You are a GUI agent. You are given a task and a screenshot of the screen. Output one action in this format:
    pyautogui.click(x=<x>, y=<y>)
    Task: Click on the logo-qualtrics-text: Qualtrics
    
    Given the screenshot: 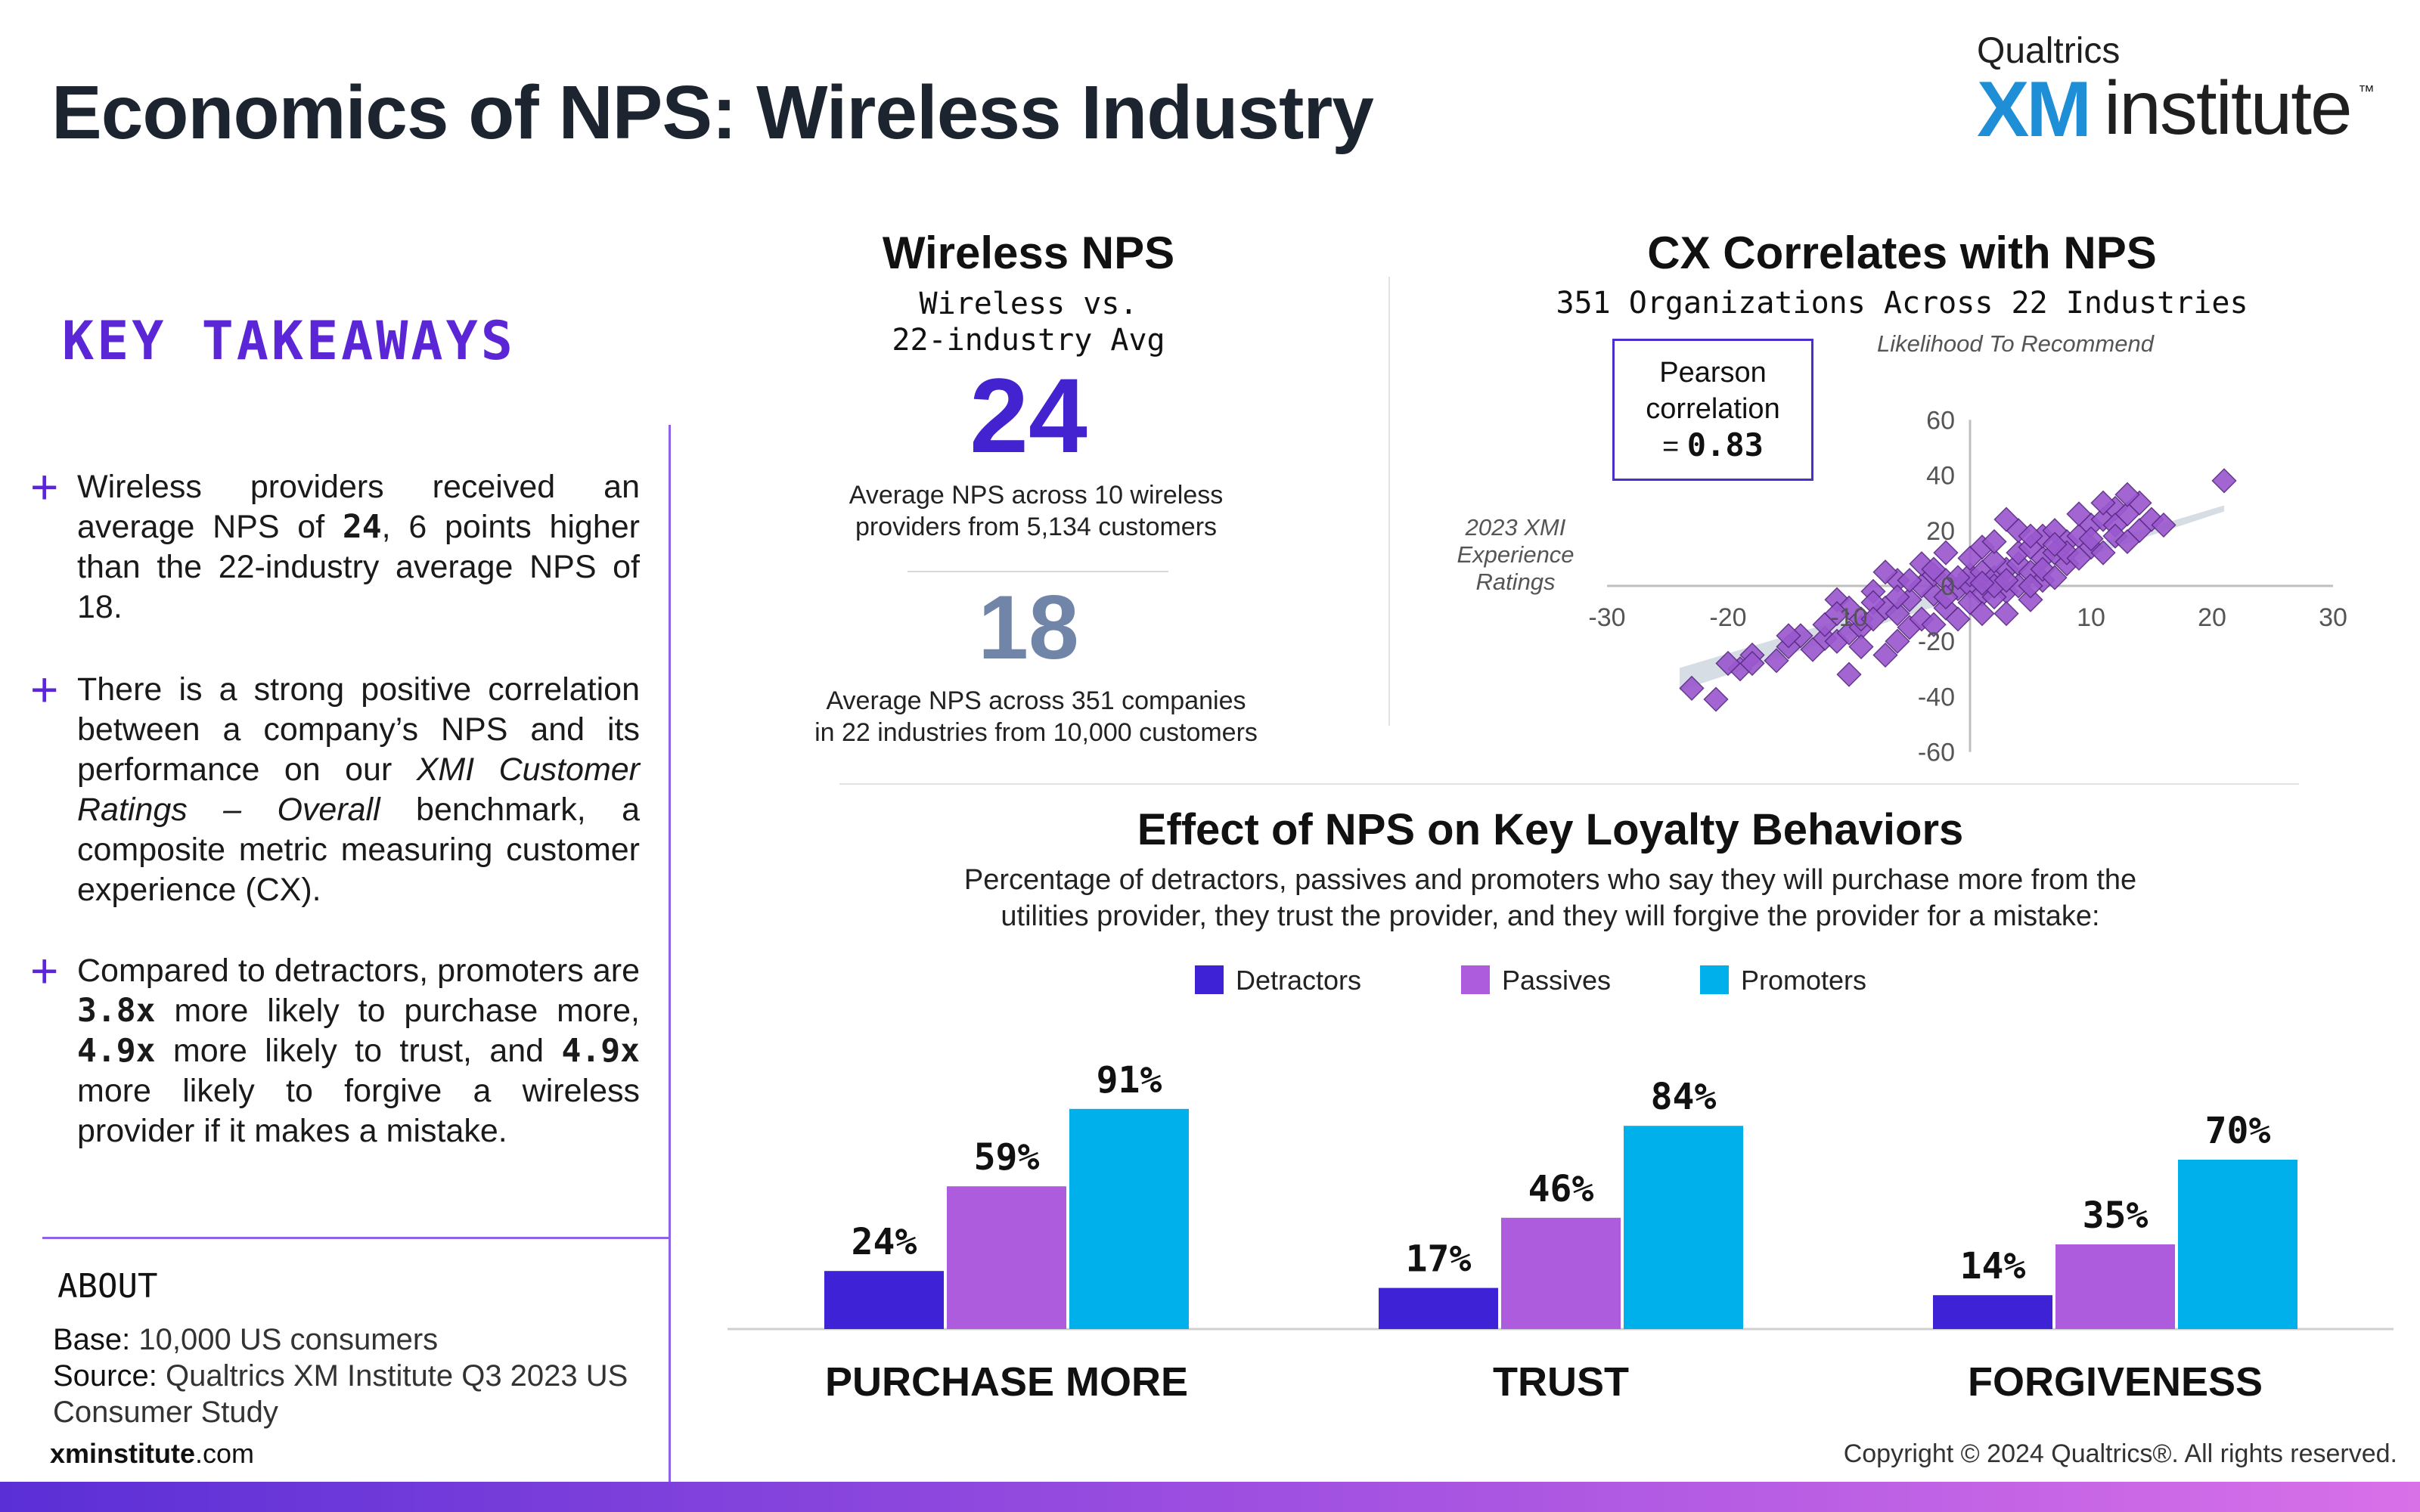 What is the action you would take?
    pyautogui.click(x=2049, y=51)
    